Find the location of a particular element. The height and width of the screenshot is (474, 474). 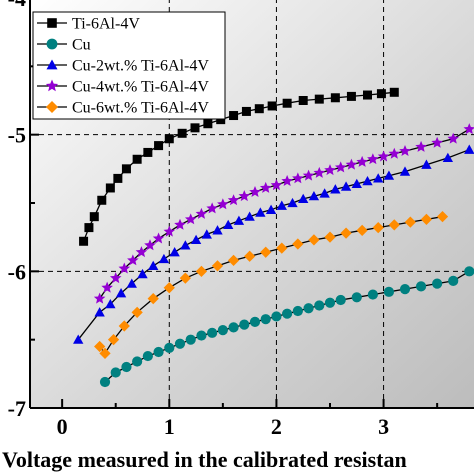

legend-item: Cu-6wt.% Ti-6Al-4V is located at coordinates (123, 108).